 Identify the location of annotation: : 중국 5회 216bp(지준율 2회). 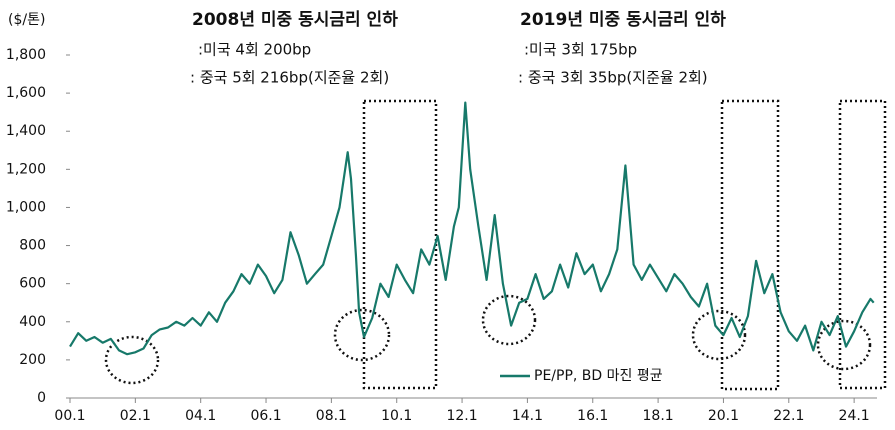
(289, 78).